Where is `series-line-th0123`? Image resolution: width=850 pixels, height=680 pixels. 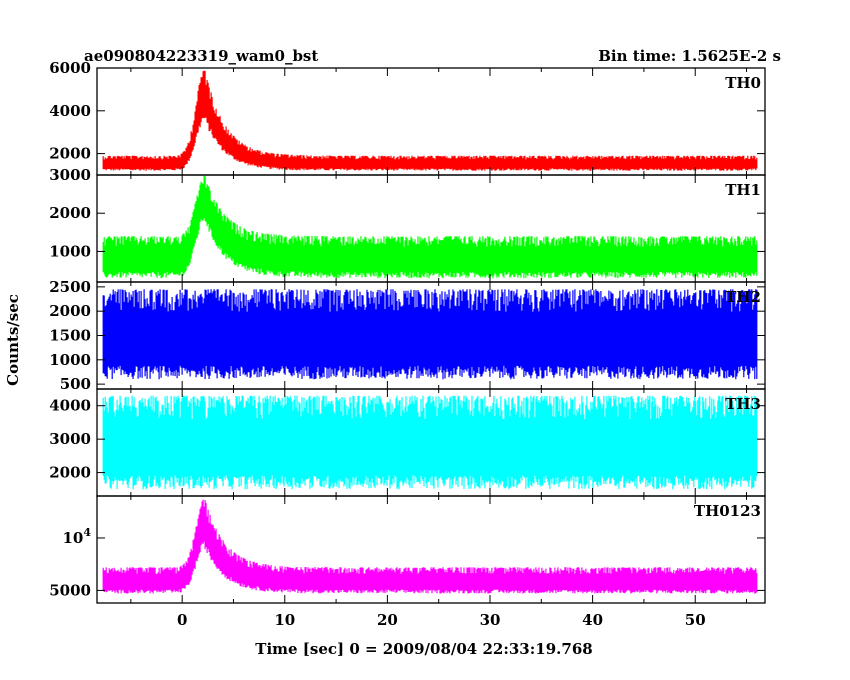 series-line-th0123 is located at coordinates (430, 546).